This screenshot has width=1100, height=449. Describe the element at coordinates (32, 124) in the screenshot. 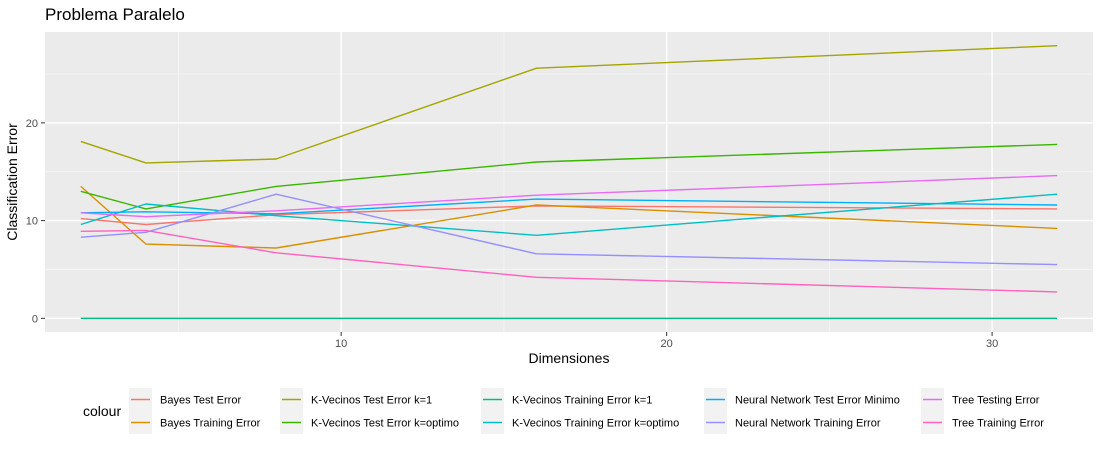

I see `y-tick-label: 20` at that location.